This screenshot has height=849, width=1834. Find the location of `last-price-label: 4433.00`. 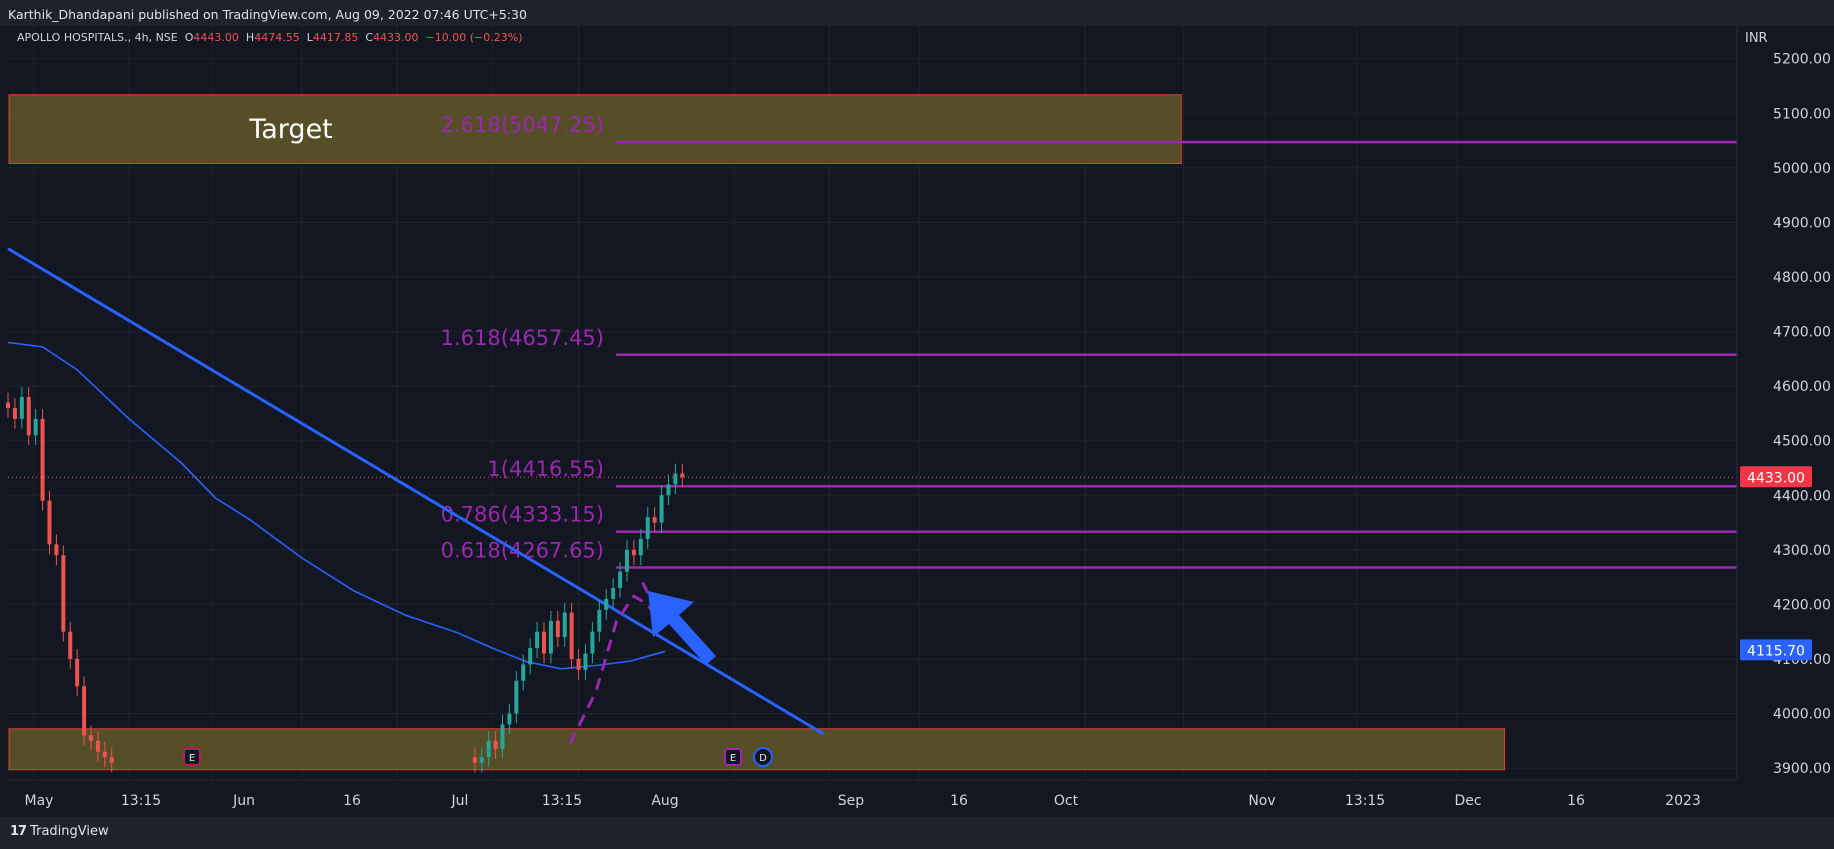

last-price-label: 4433.00 is located at coordinates (1776, 478).